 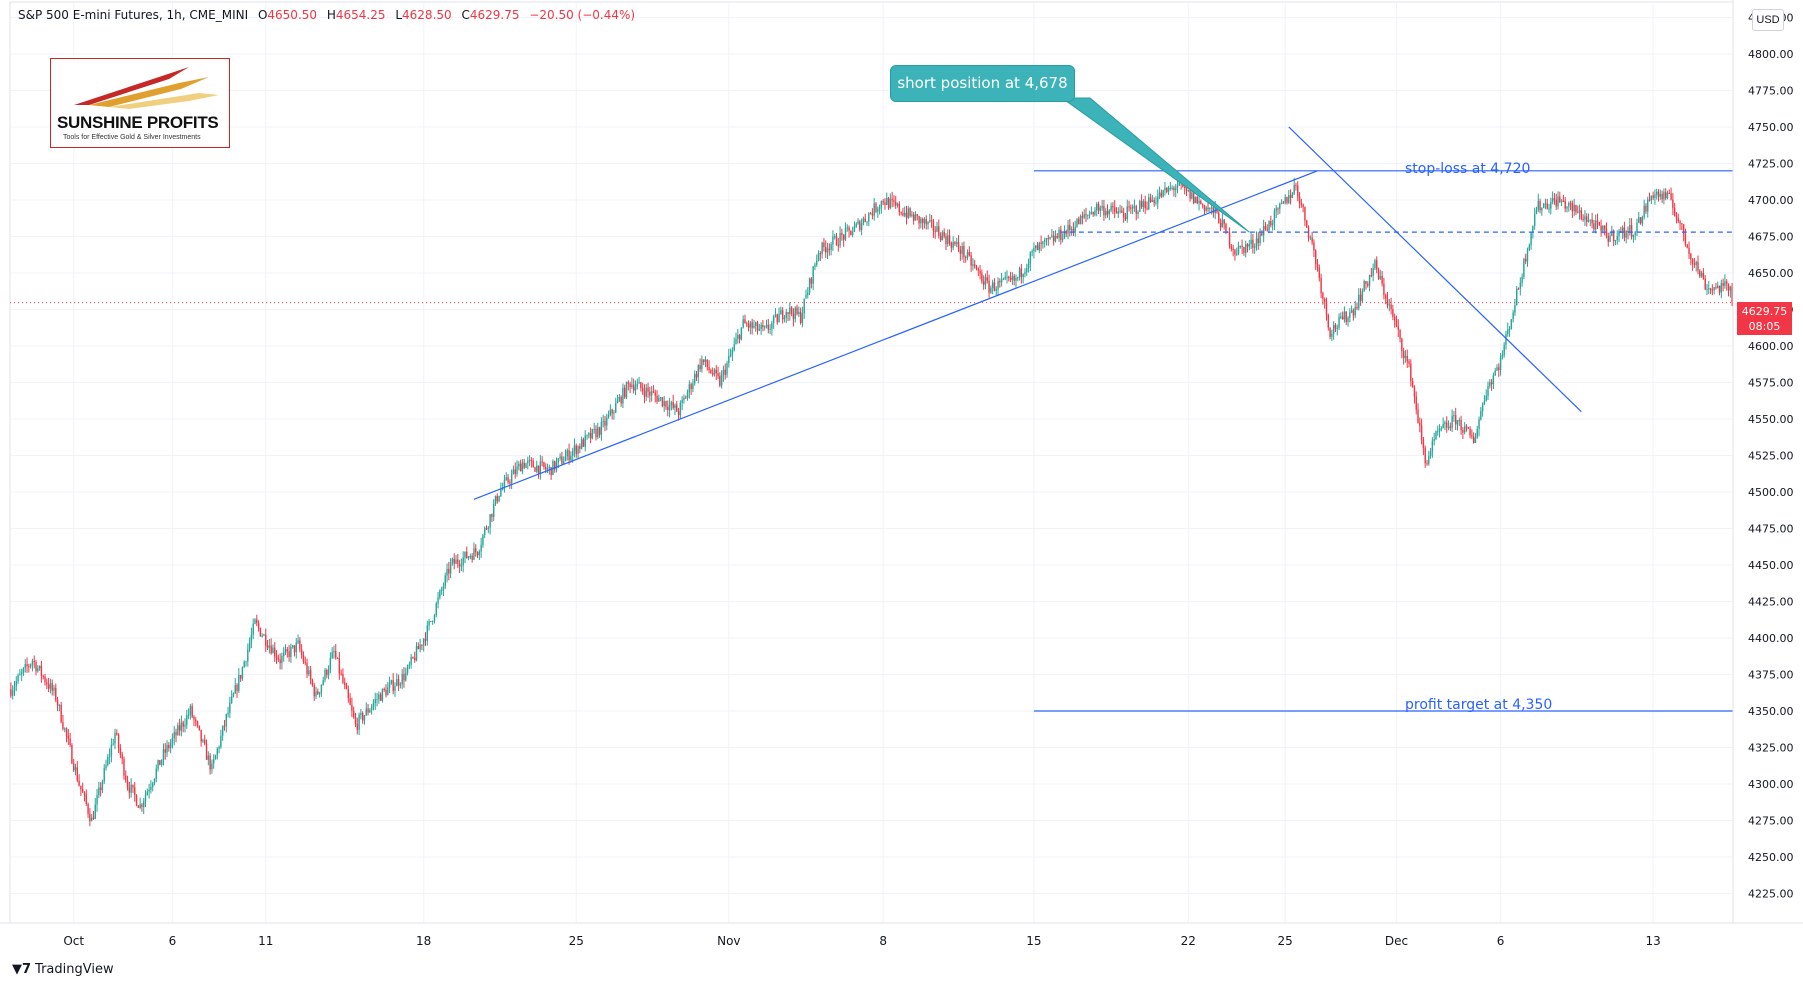 What do you see at coordinates (1652, 941) in the screenshot?
I see `x-tick-label: 13` at bounding box center [1652, 941].